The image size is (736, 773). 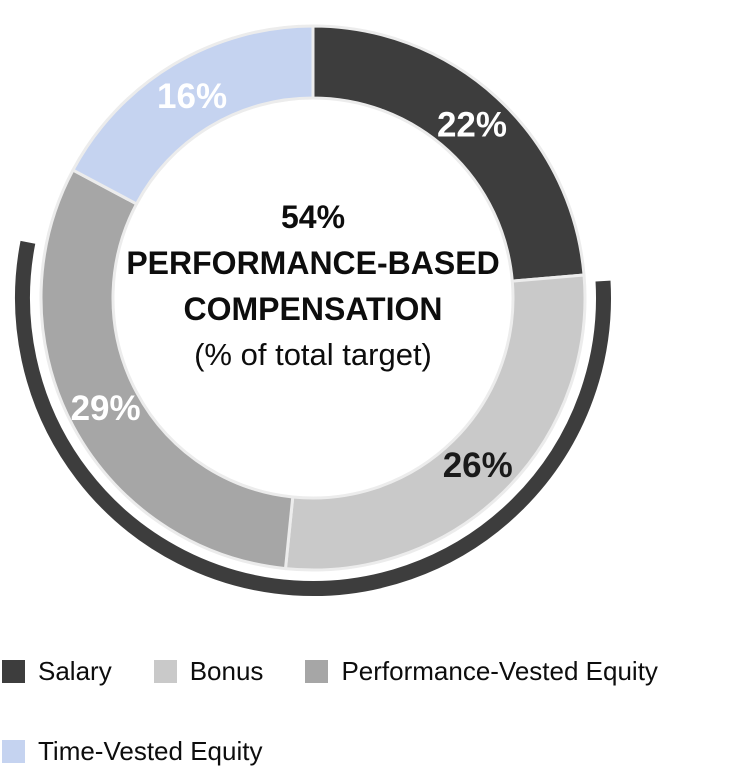 I want to click on segment-value-label-bonus: 26%, so click(x=478, y=465).